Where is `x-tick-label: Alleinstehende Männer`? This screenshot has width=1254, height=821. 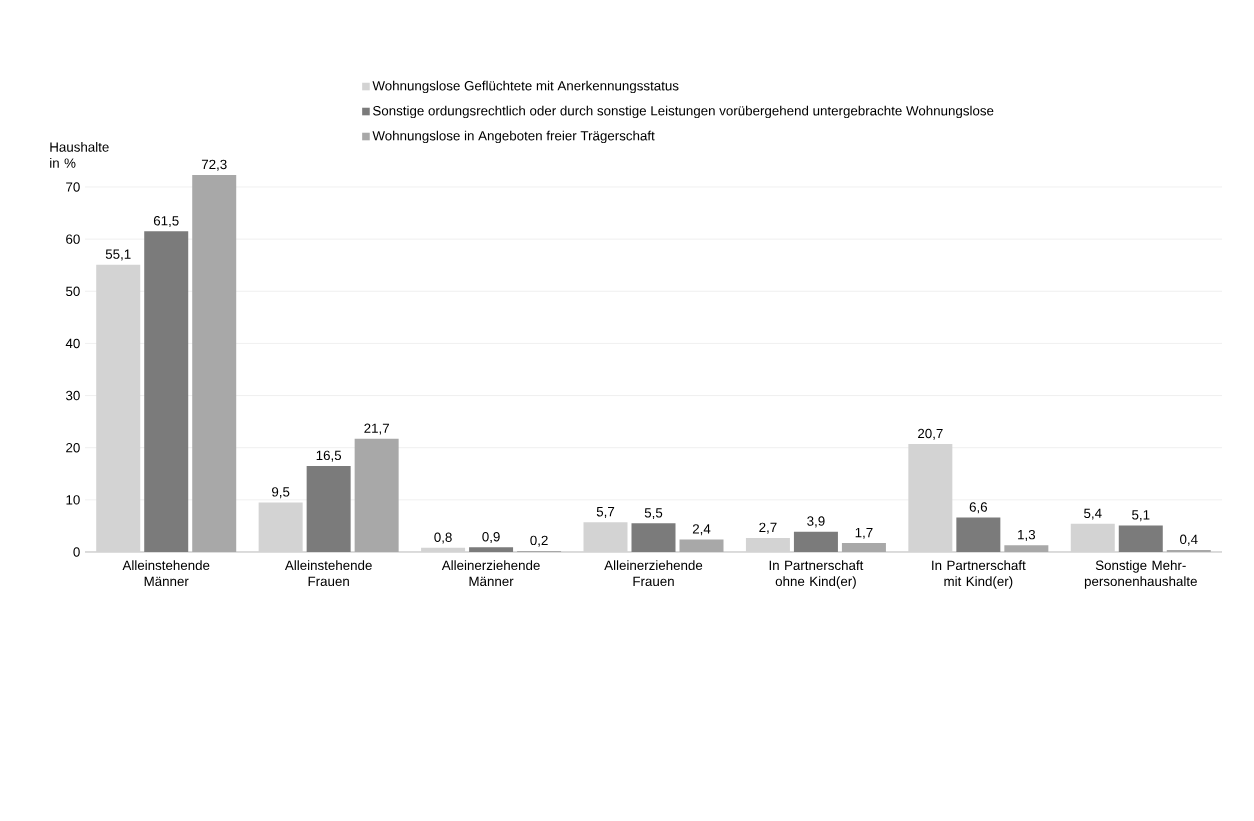 x-tick-label: Alleinstehende Männer is located at coordinates (166, 573).